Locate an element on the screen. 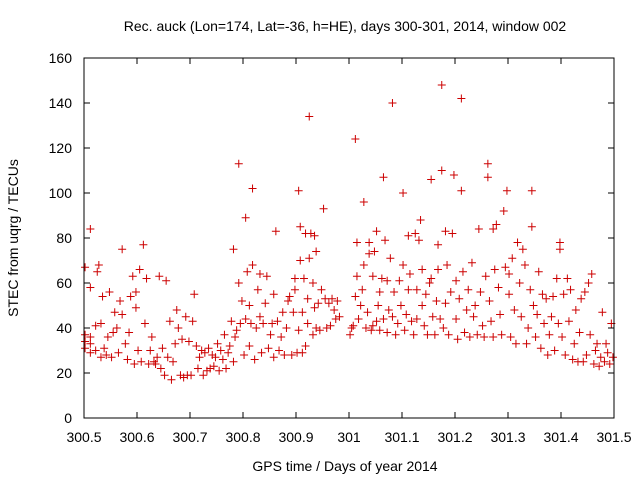 The image size is (640, 480). x-tick-label: 300.5 is located at coordinates (83, 437).